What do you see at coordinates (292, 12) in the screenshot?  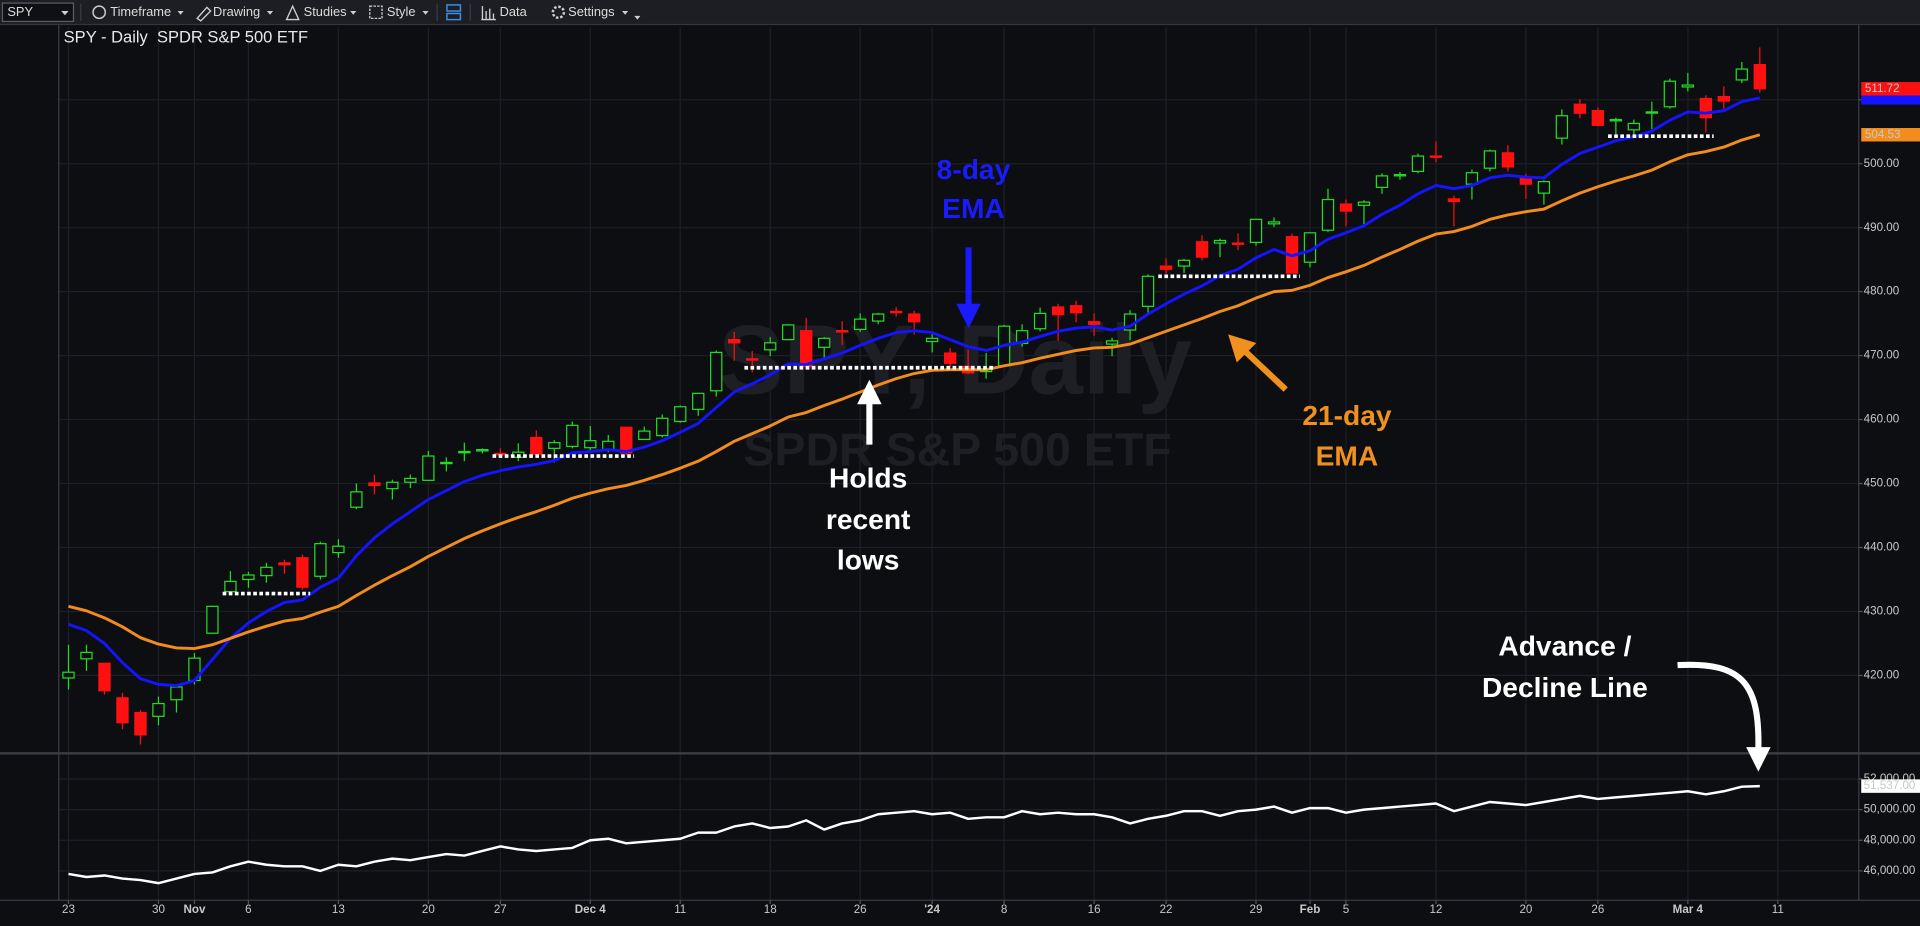 I see `studies-icon` at bounding box center [292, 12].